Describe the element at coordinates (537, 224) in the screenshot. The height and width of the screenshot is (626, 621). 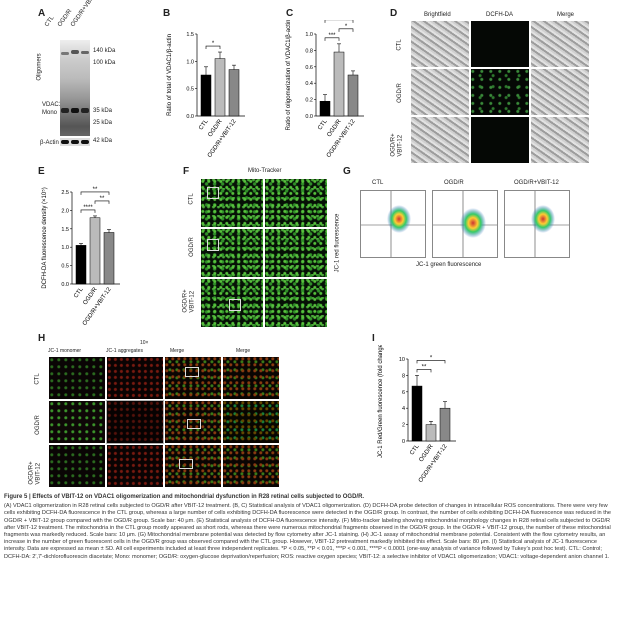
I see `g-vbit-dotplot` at that location.